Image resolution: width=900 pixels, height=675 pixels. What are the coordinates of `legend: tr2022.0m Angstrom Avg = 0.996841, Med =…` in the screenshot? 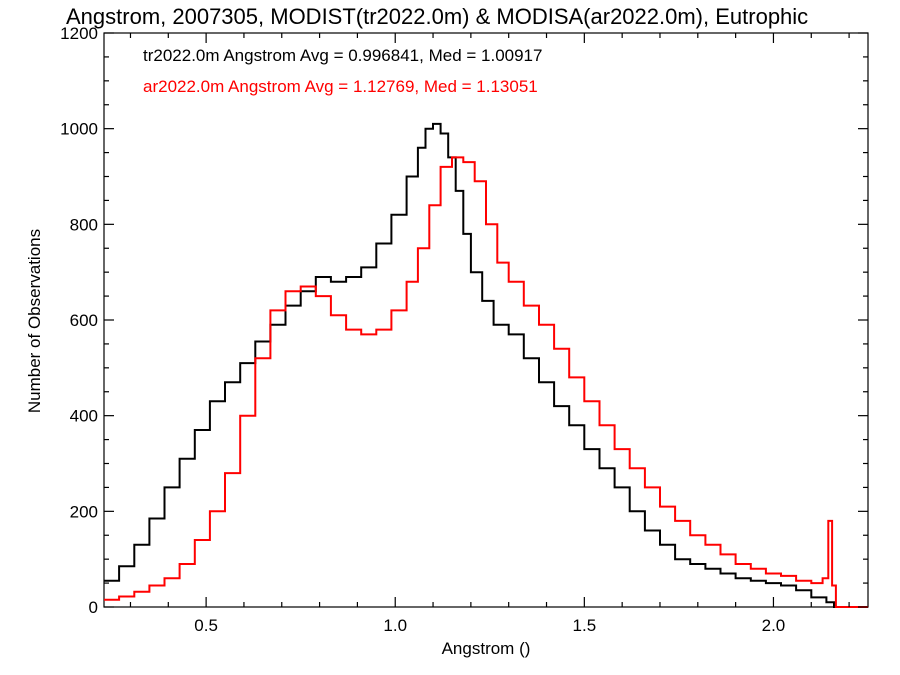 It's located at (342, 71).